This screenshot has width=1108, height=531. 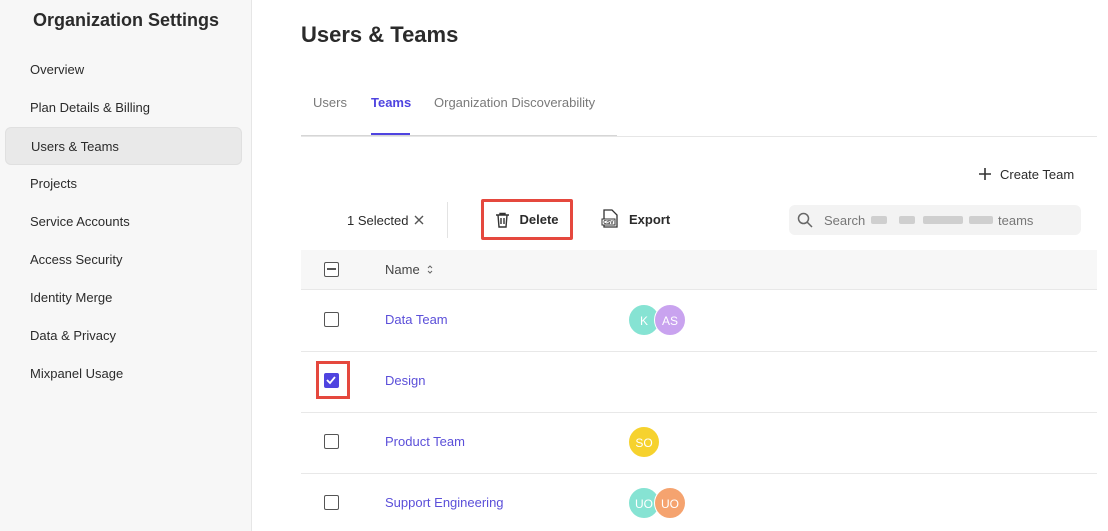 What do you see at coordinates (1037, 174) in the screenshot?
I see `create-team-label: Create Team` at bounding box center [1037, 174].